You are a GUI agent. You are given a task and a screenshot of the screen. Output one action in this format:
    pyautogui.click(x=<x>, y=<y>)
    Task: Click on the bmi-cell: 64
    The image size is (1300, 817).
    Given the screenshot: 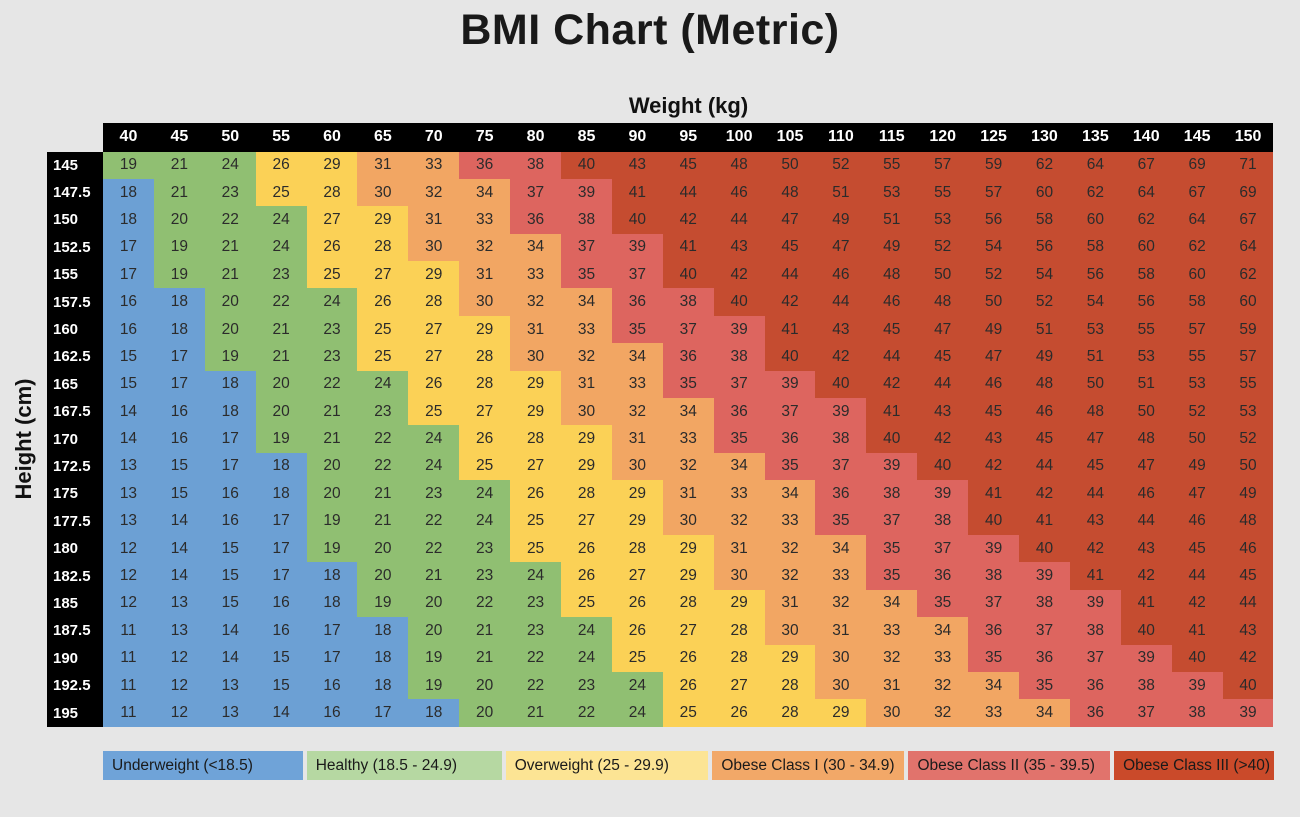 What is the action you would take?
    pyautogui.click(x=1095, y=165)
    